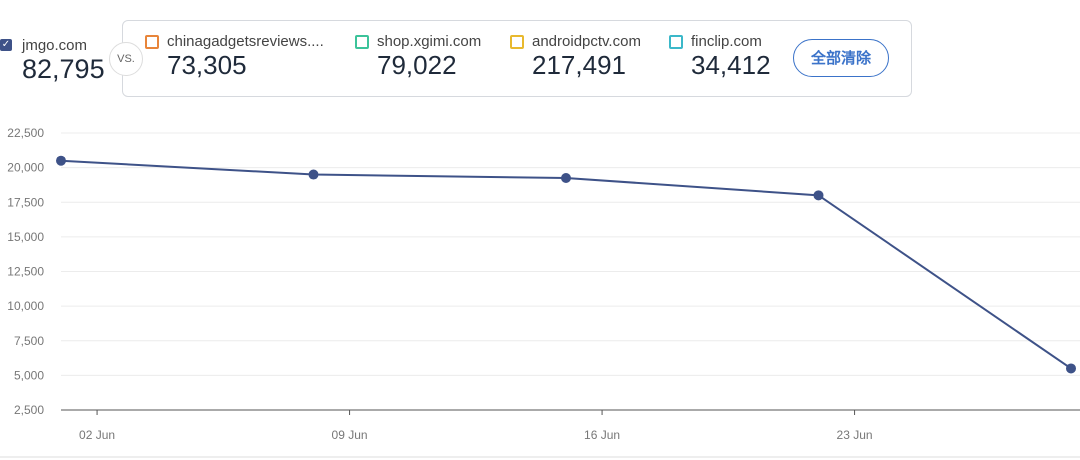 The height and width of the screenshot is (460, 1080). Describe the element at coordinates (29, 341) in the screenshot. I see `y-tick-label: 7,500` at that location.